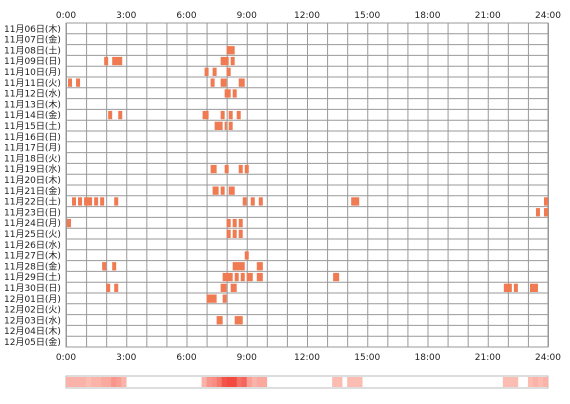  I want to click on x-tick-label-top: 15:00, so click(367, 16).